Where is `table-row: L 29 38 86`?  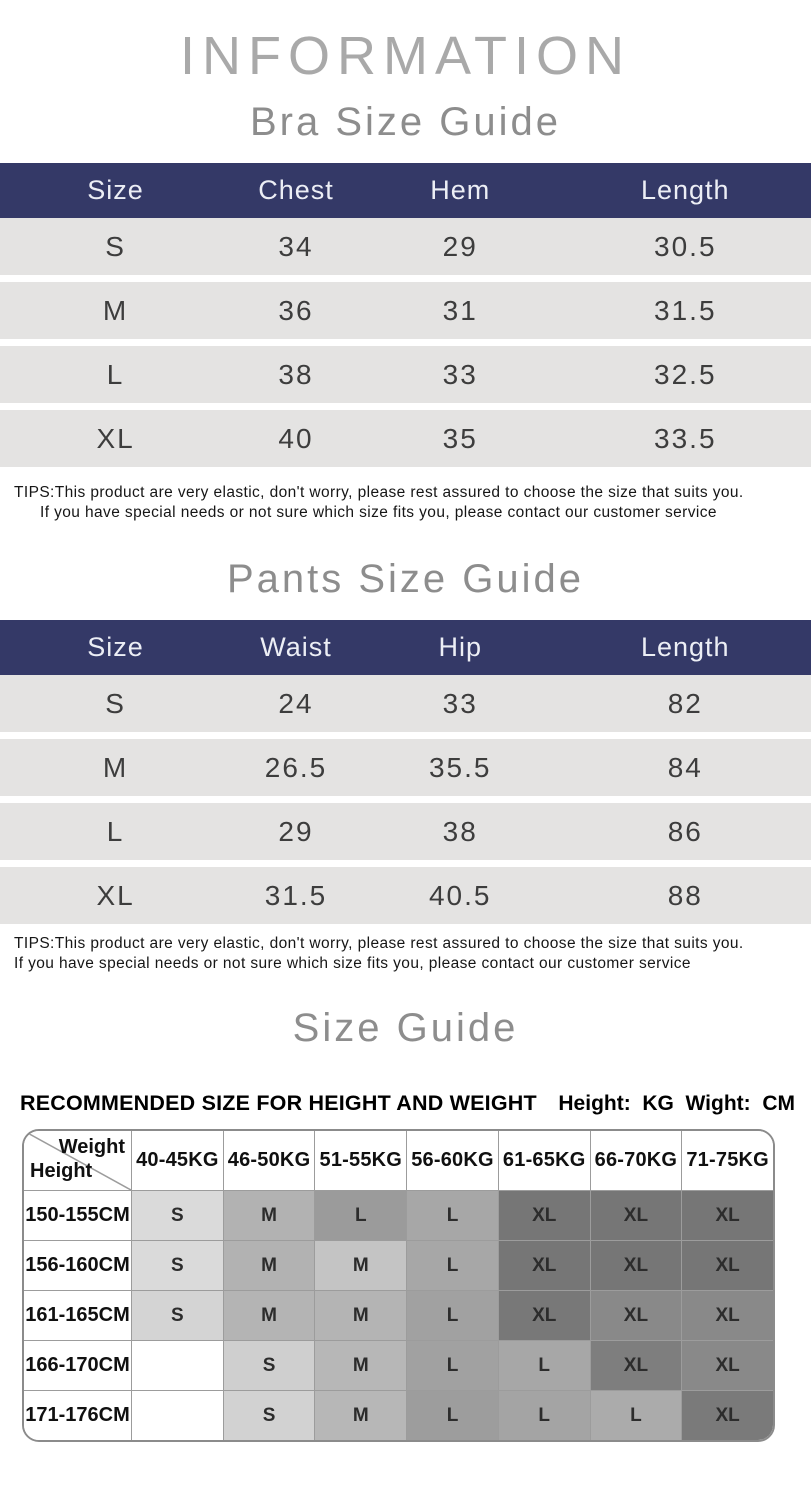 table-row: L 29 38 86 is located at coordinates (405, 831).